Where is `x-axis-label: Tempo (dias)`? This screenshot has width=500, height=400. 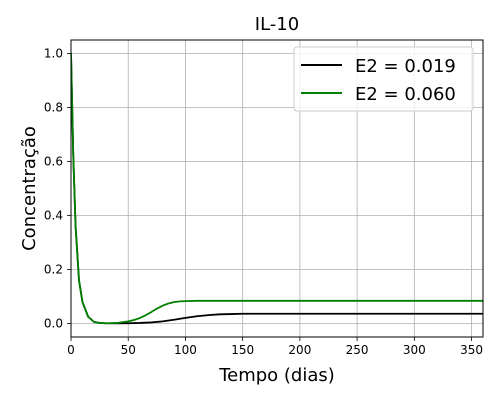 x-axis-label: Tempo (dias) is located at coordinates (276, 375).